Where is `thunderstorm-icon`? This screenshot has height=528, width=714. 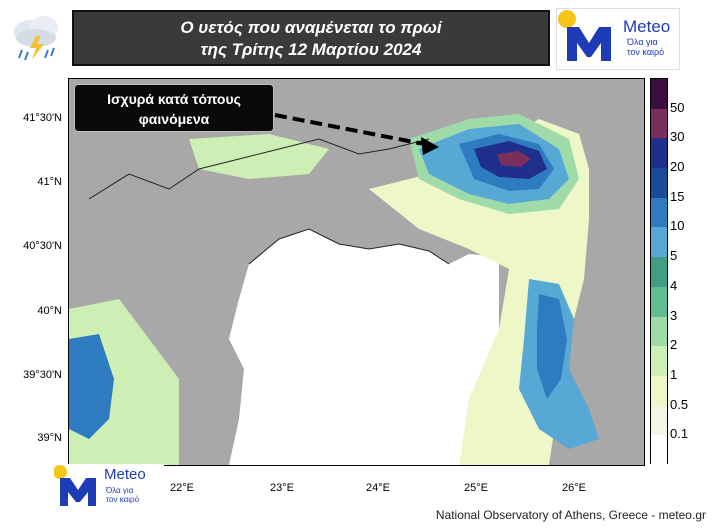
thunderstorm-icon is located at coordinates (37, 38).